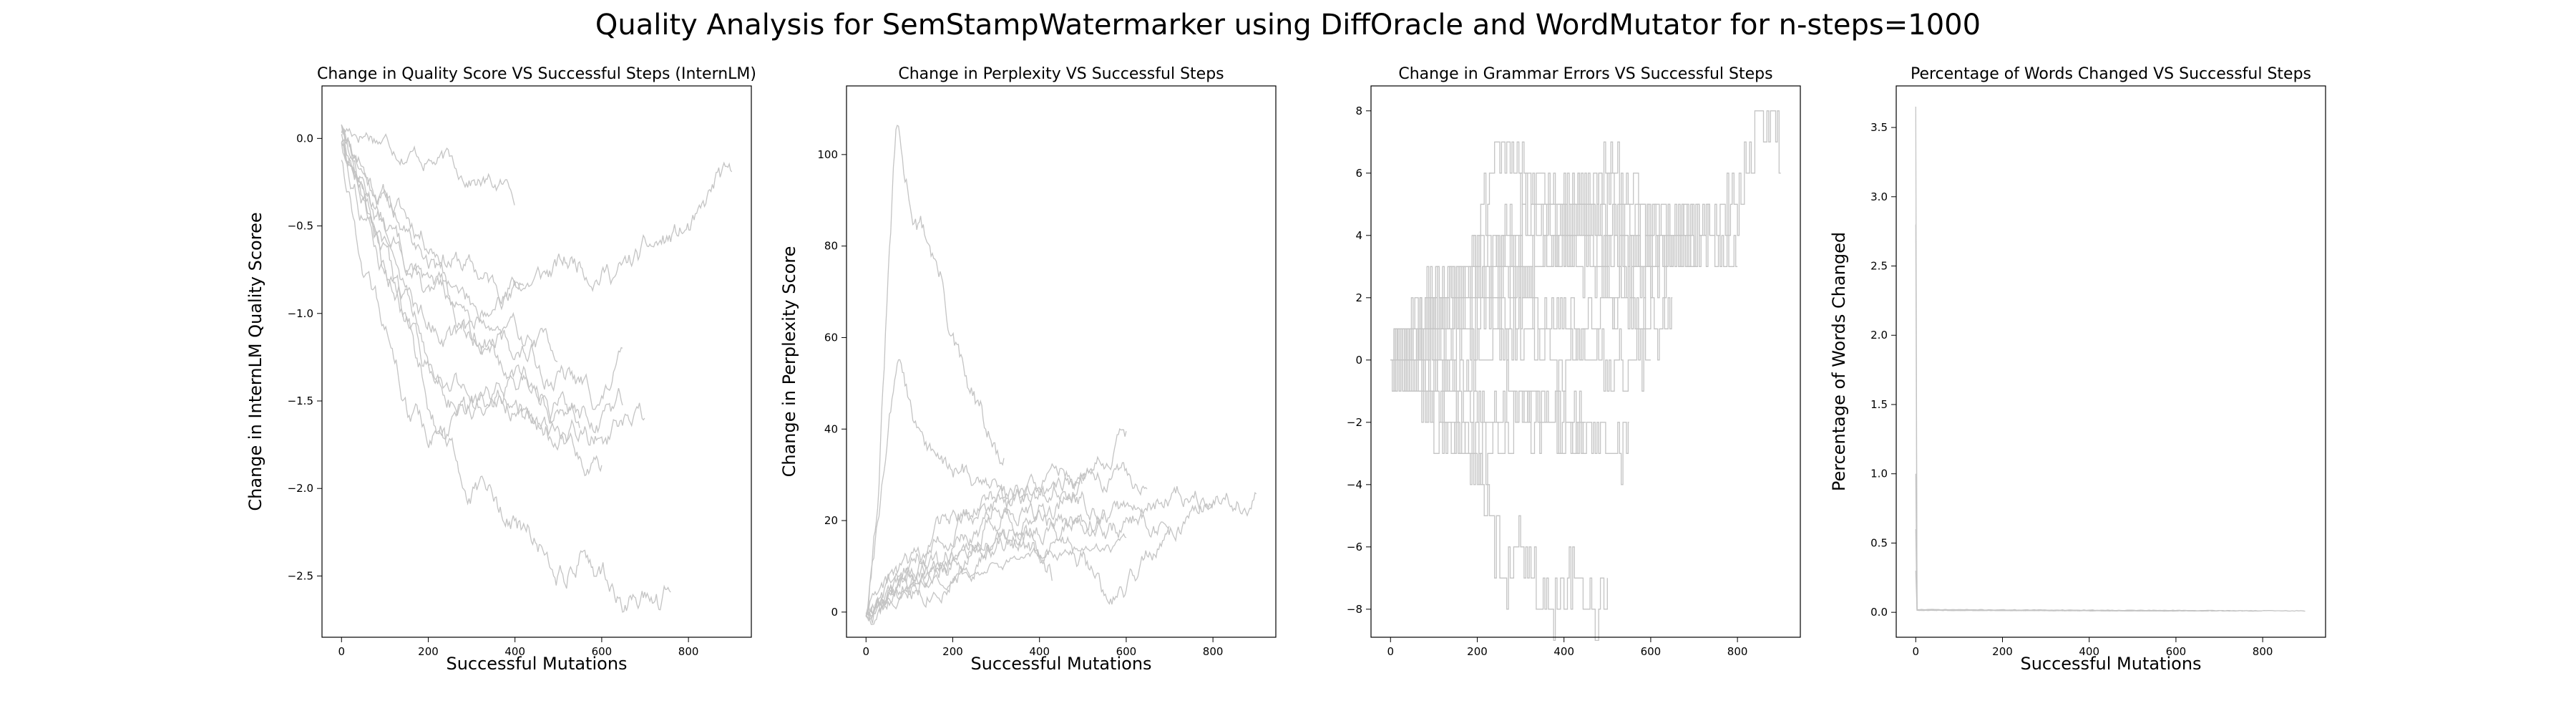  What do you see at coordinates (832, 383) in the screenshot?
I see `y-axis-ticks: 0 20 40 60 80 100` at bounding box center [832, 383].